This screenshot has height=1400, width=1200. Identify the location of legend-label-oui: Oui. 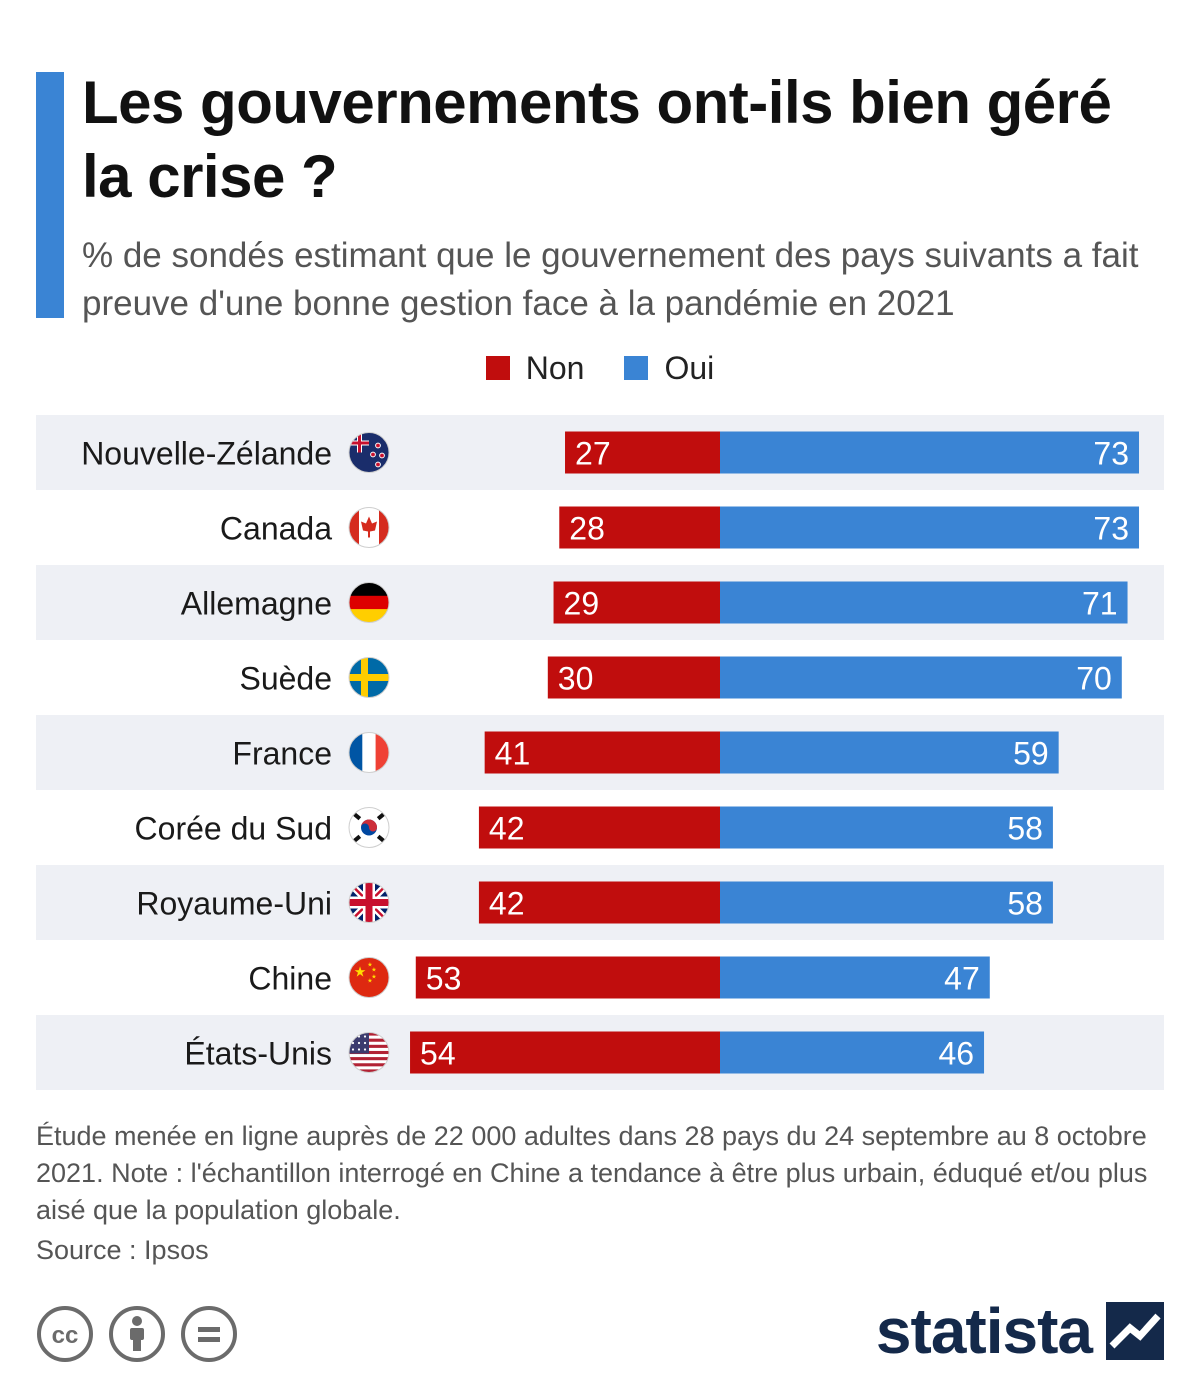
(689, 367).